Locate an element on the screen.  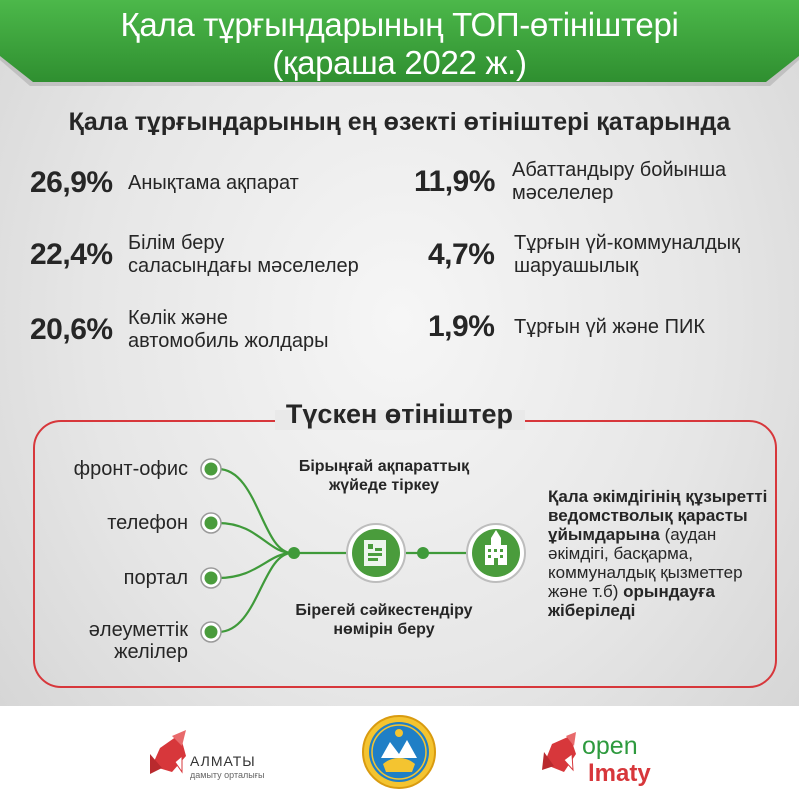
id-note: Бірегей сәйкестендіру нөмірін беру is located at coordinates (384, 620).